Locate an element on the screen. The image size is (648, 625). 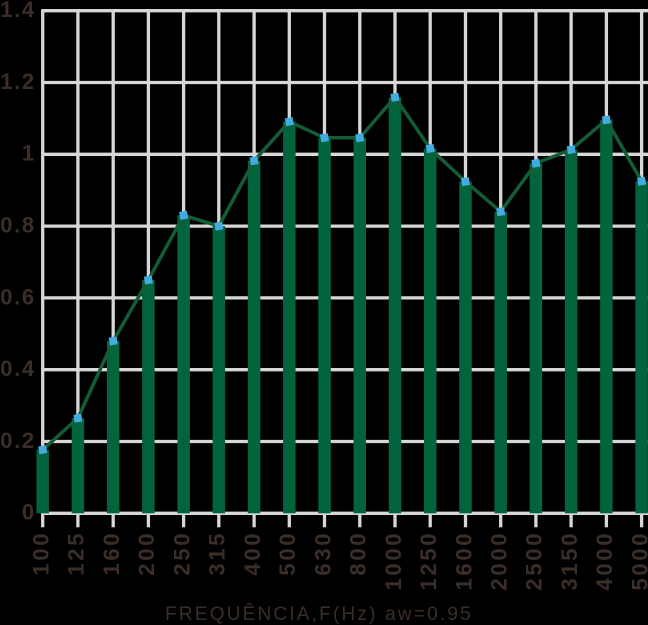
svg-text: 800 is located at coordinates (358, 553).